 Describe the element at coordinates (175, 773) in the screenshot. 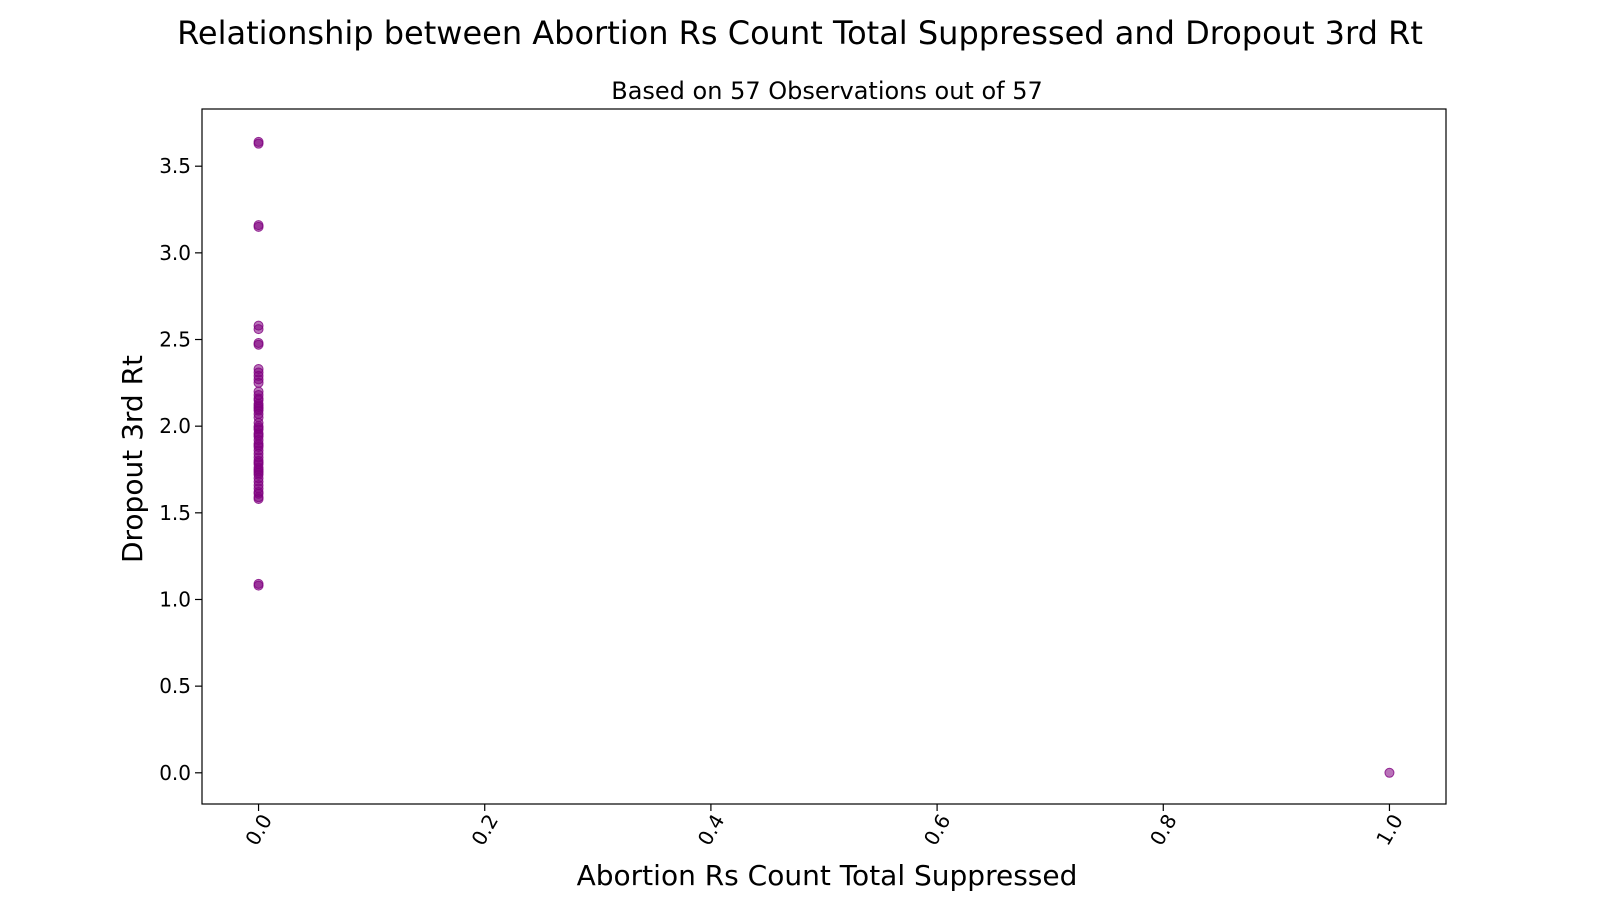

I see `y-tick-label: 0.0` at that location.